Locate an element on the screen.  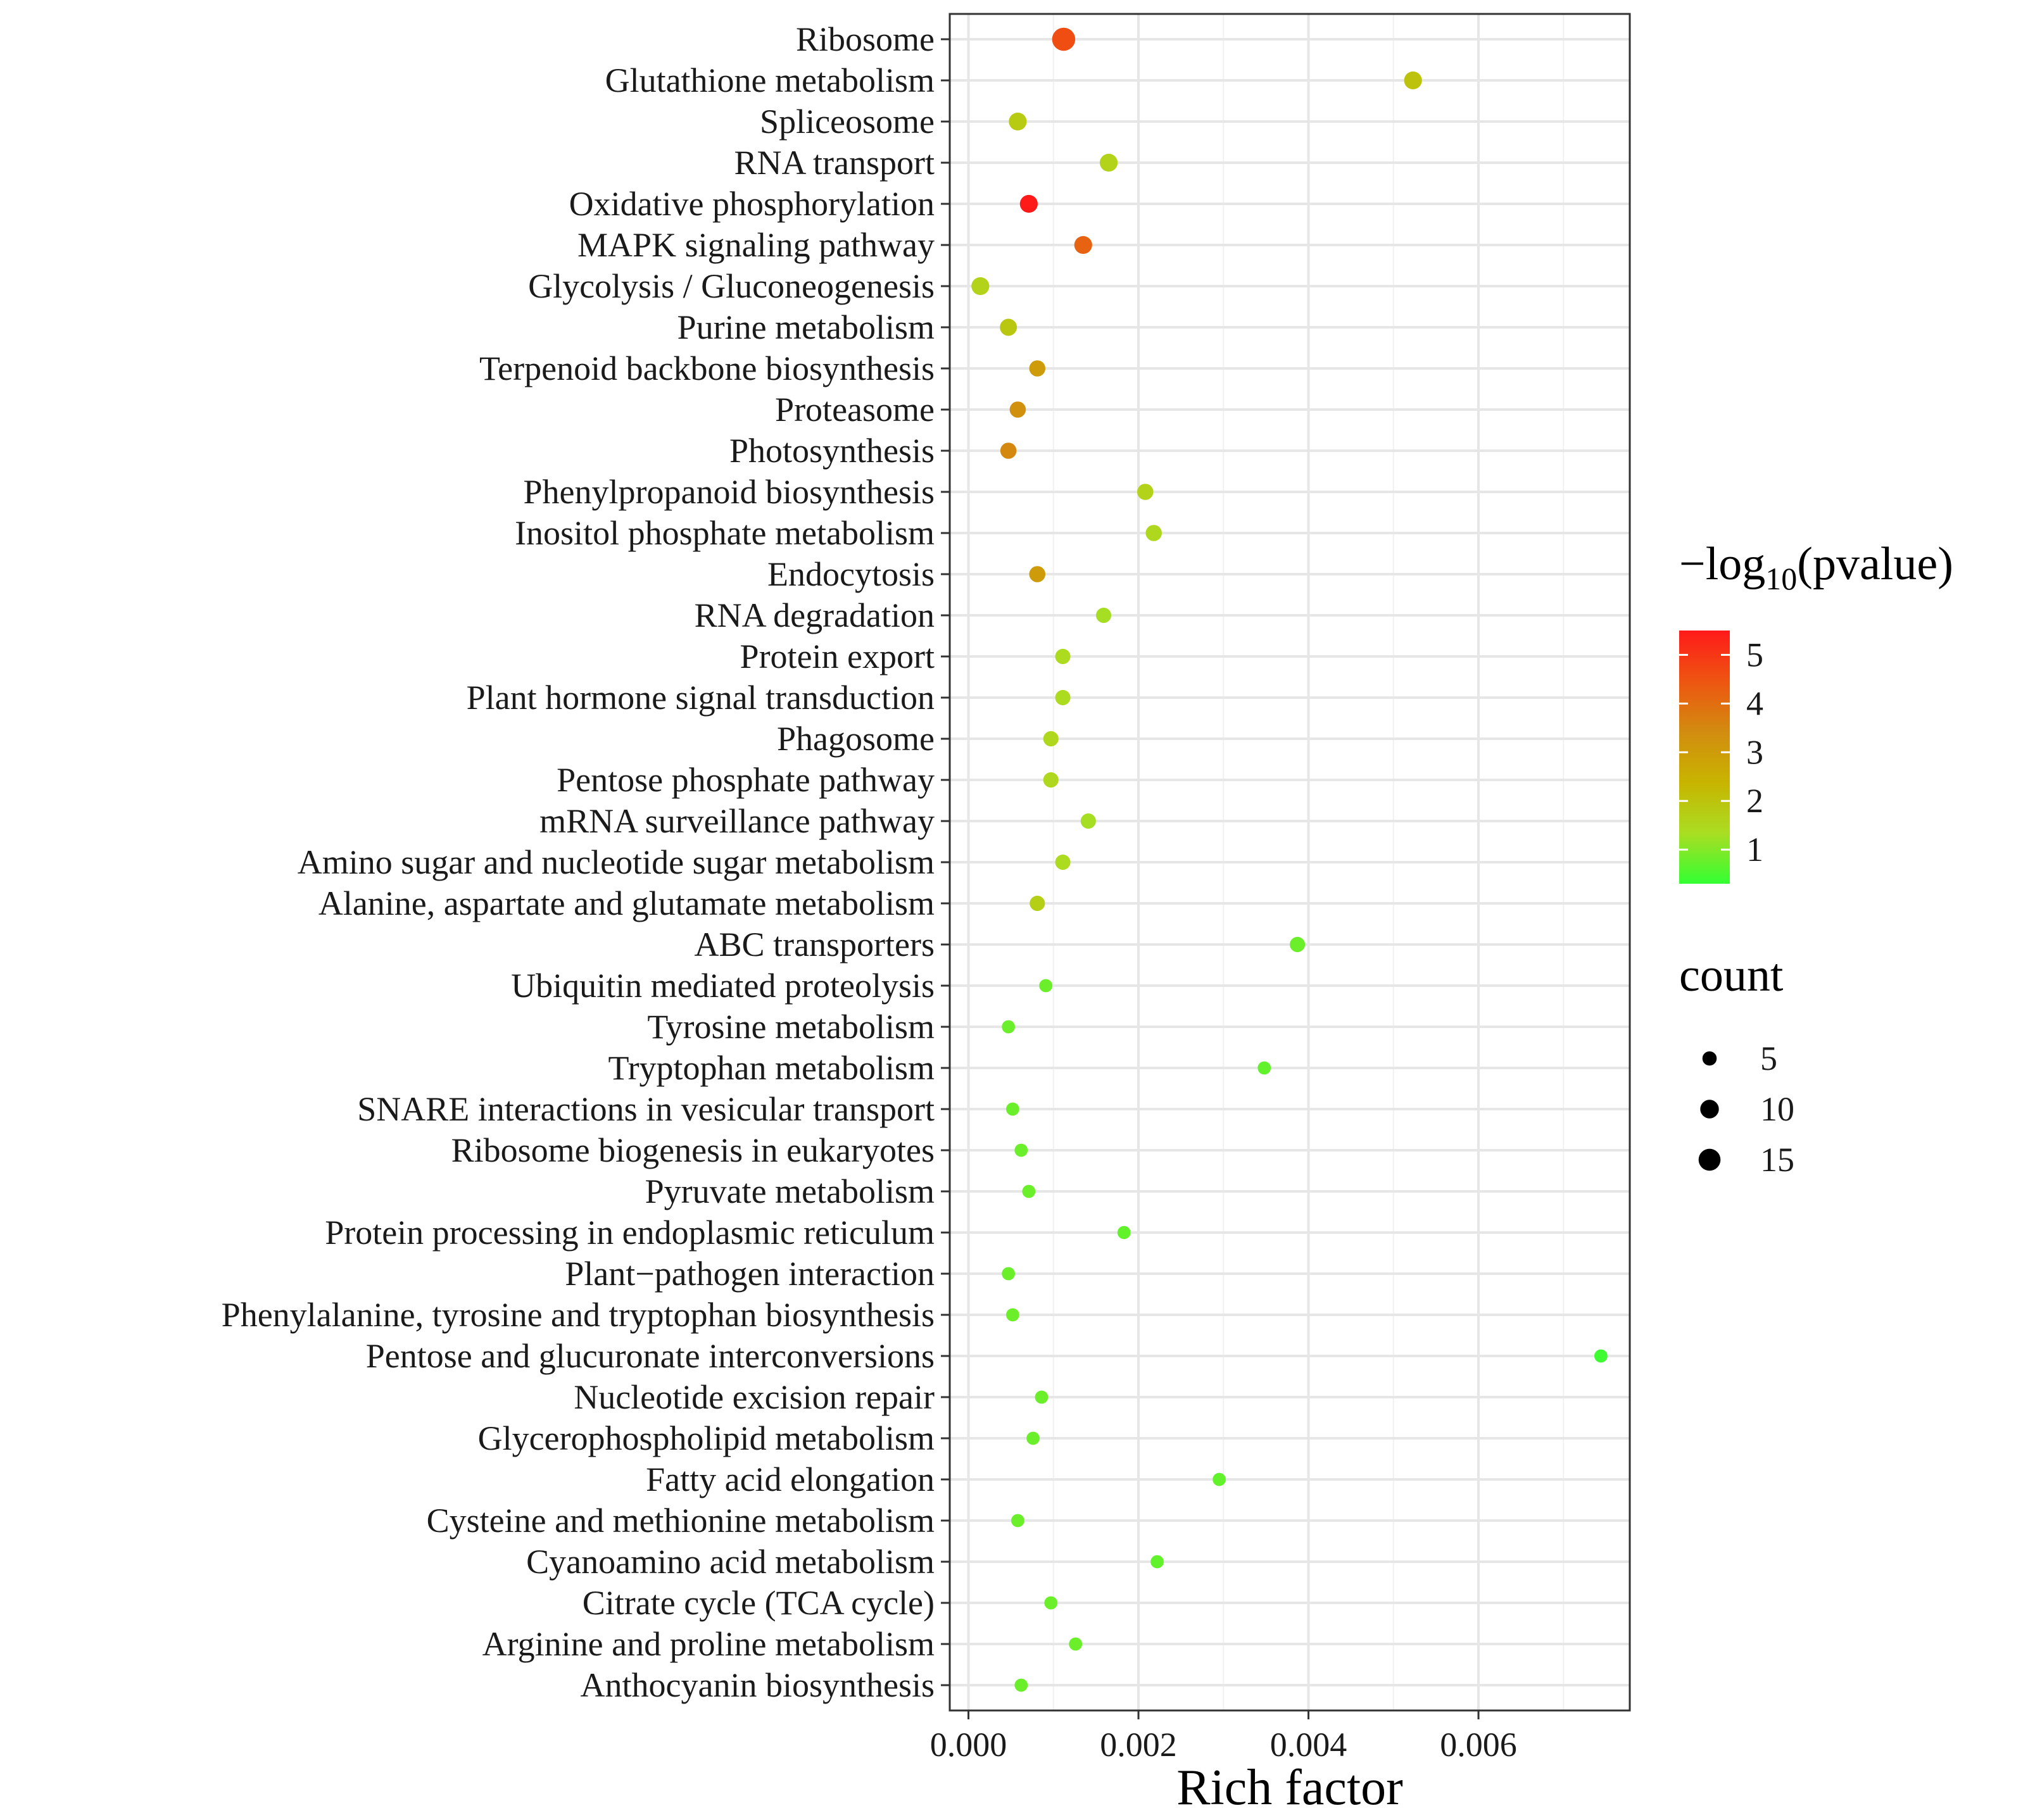
y-tick-label: Tryptophan metabolism is located at coordinates (771, 1068).